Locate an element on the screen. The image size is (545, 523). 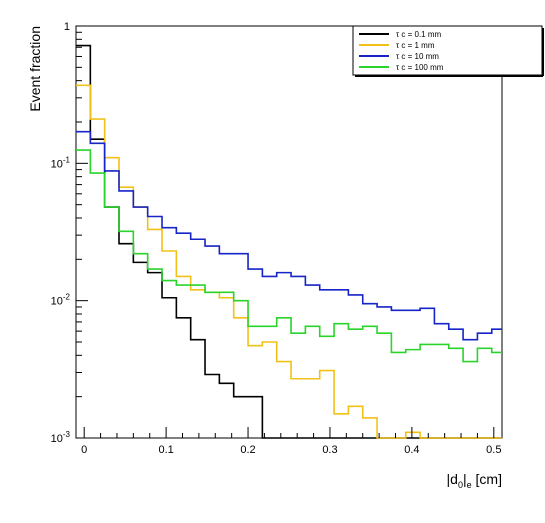
x-axis-title: |d0|e [cm] is located at coordinates (474, 480).